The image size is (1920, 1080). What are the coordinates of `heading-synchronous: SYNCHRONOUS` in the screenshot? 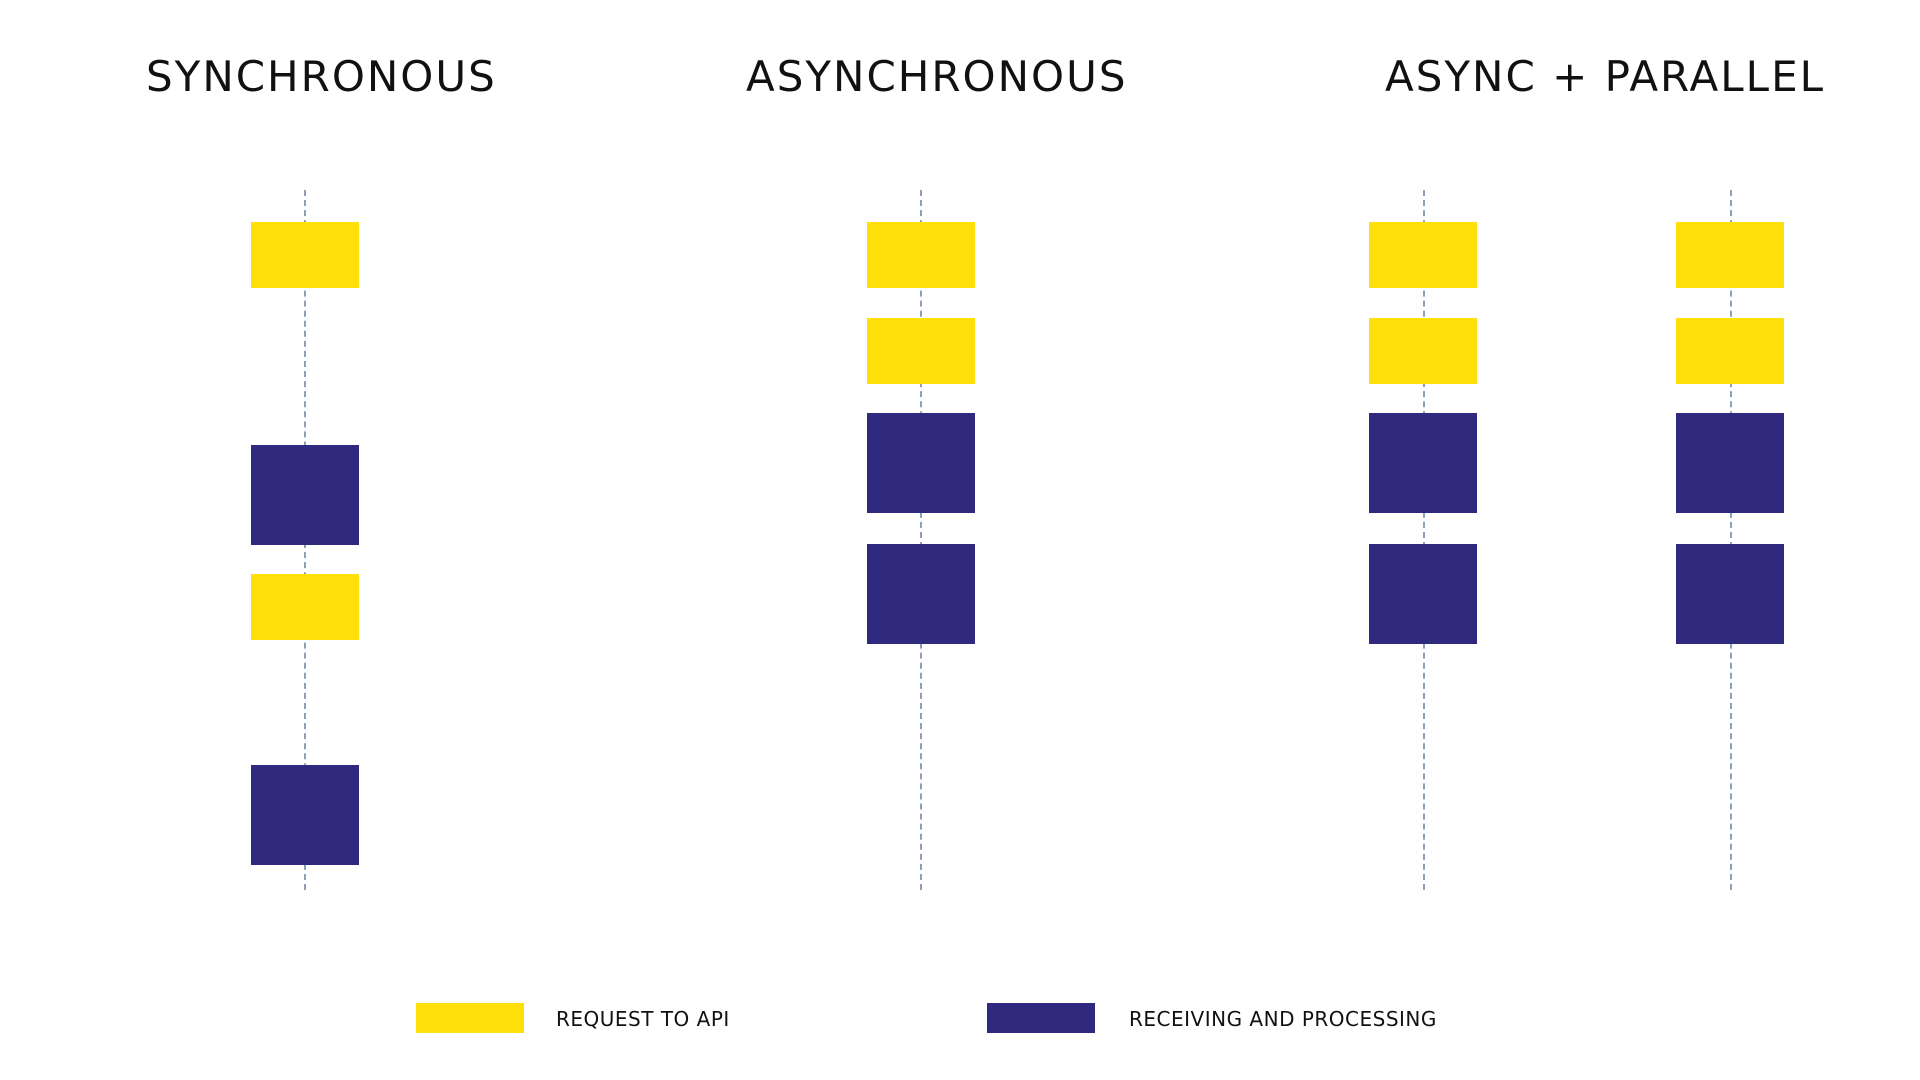 It's located at (321, 76).